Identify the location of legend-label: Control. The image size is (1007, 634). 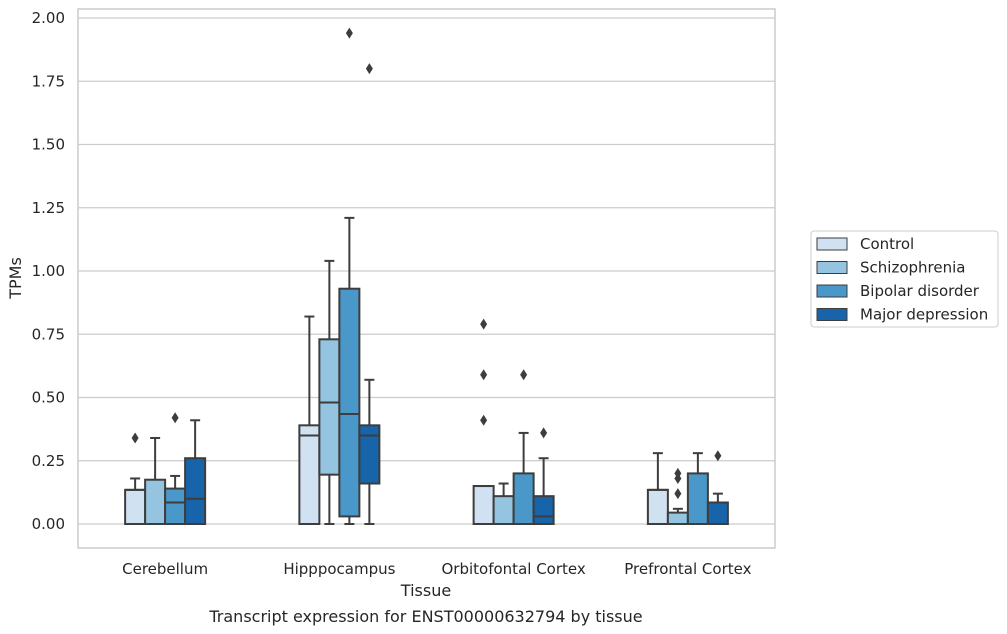
(887, 244).